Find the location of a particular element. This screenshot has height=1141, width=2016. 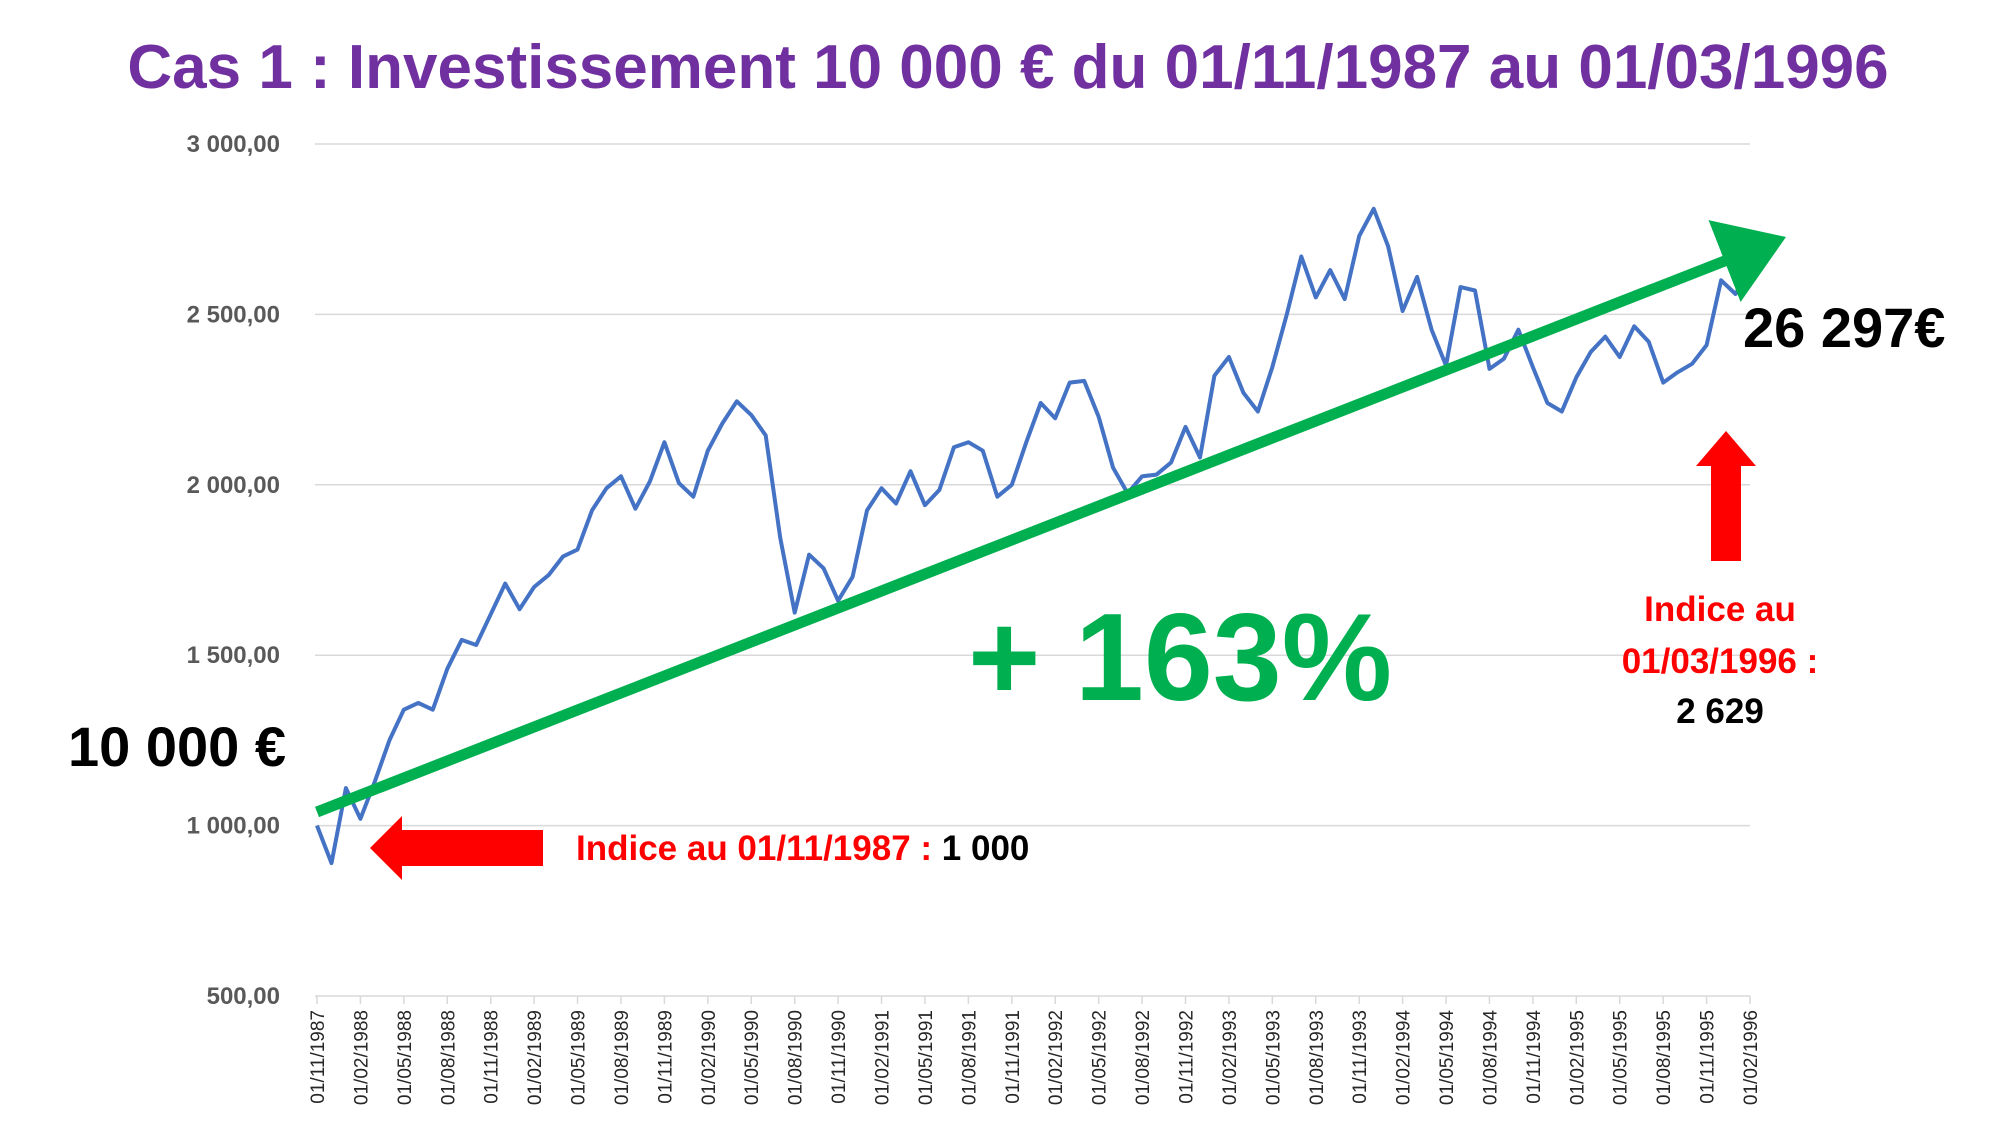

x-tick-label: 01/08/1988 is located at coordinates (448, 1057).